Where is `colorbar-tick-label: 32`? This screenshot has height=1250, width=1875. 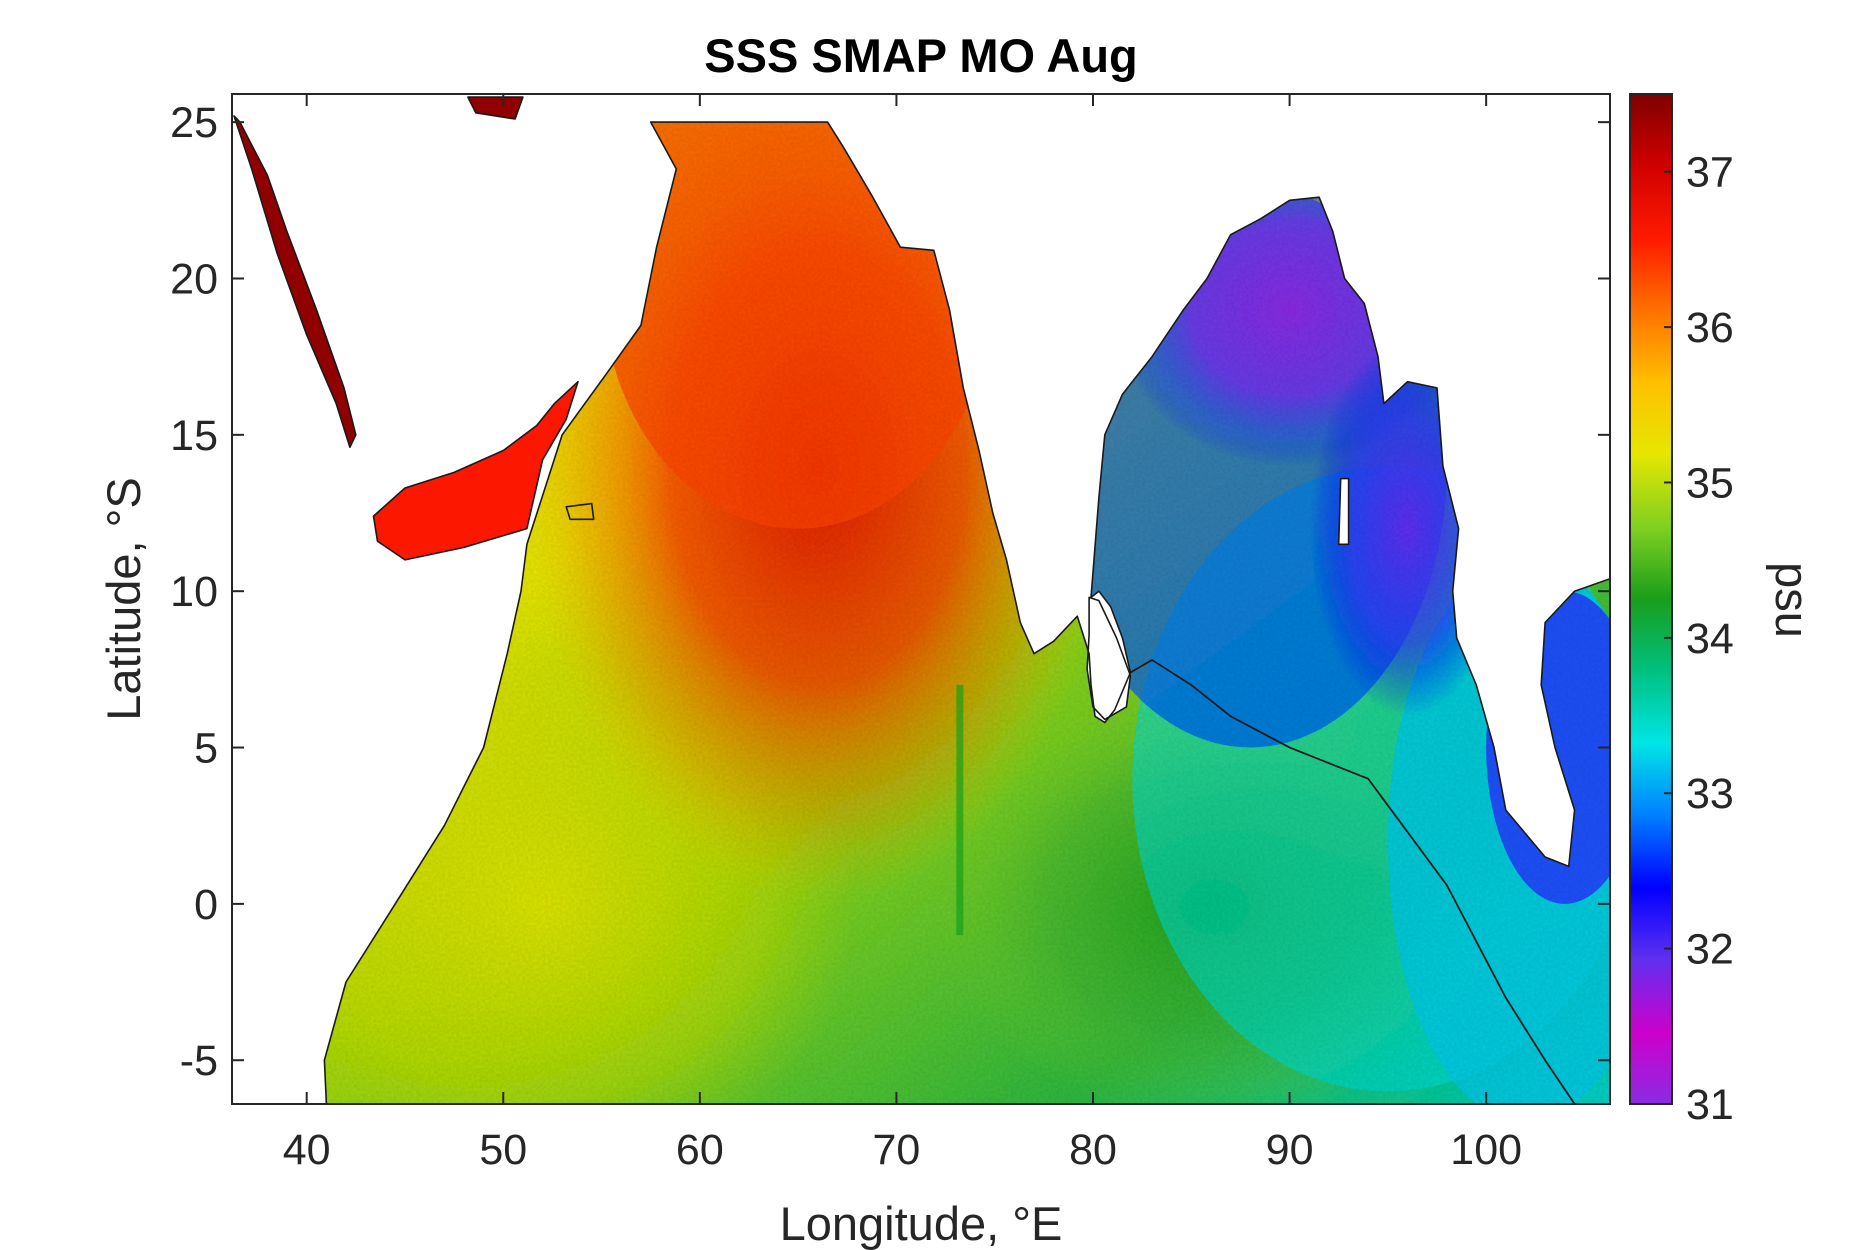
colorbar-tick-label: 32 is located at coordinates (1710, 950).